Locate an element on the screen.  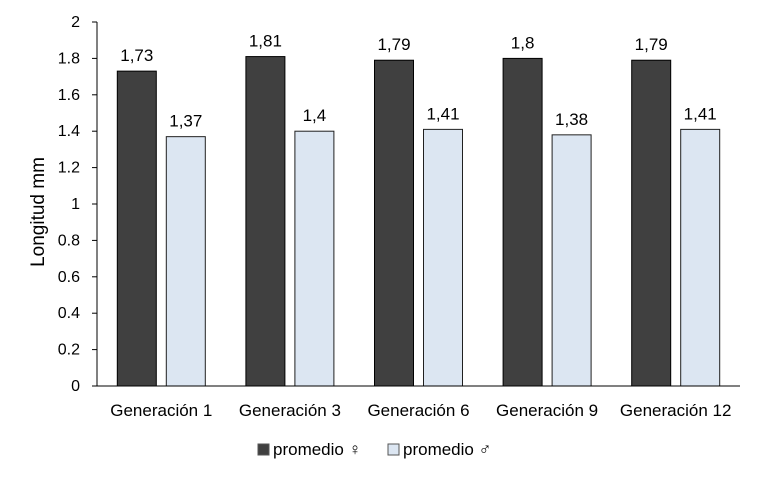
data-label: 1,73 is located at coordinates (136, 55).